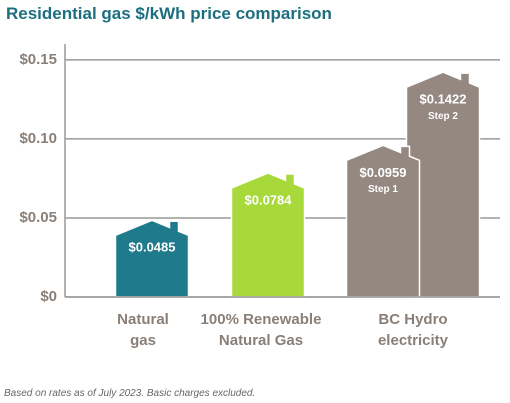 The width and height of the screenshot is (510, 403). I want to click on value-label: $0.0485, so click(152, 247).